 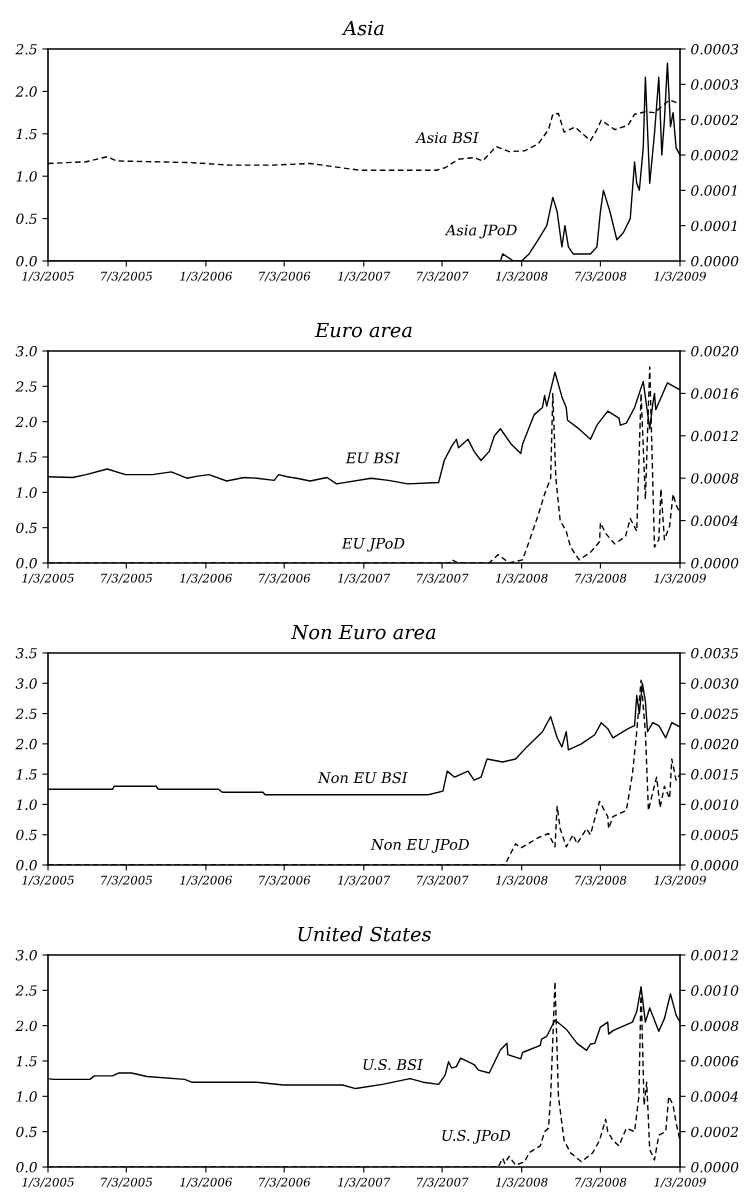 What do you see at coordinates (715, 714) in the screenshot?
I see `y2-tick-label: 0.0025` at bounding box center [715, 714].